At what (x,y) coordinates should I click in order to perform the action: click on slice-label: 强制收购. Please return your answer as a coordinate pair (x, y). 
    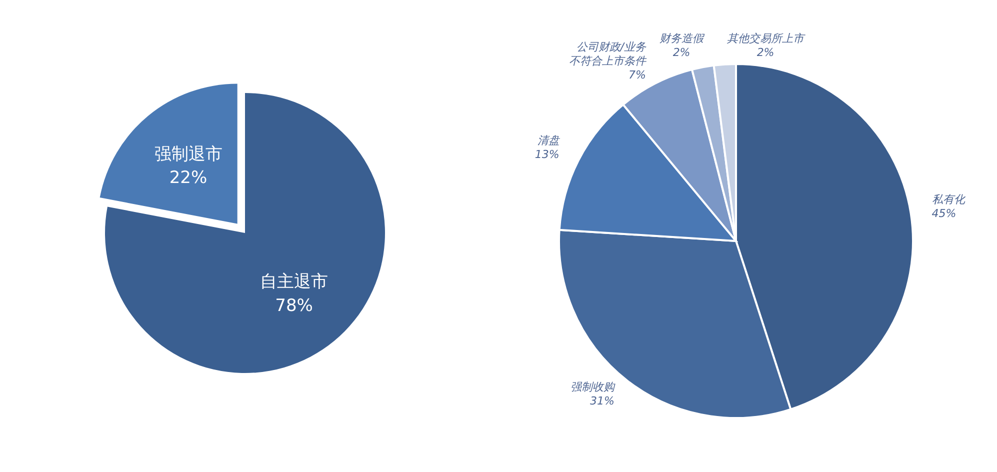
    Looking at the image, I should click on (593, 387).